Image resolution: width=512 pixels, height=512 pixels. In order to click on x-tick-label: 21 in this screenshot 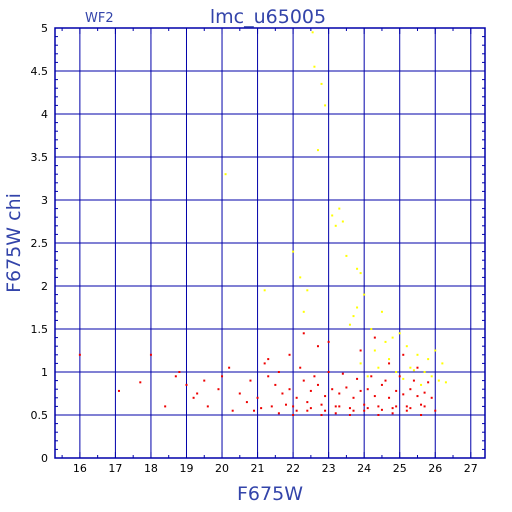, I will do `click(258, 468)`.